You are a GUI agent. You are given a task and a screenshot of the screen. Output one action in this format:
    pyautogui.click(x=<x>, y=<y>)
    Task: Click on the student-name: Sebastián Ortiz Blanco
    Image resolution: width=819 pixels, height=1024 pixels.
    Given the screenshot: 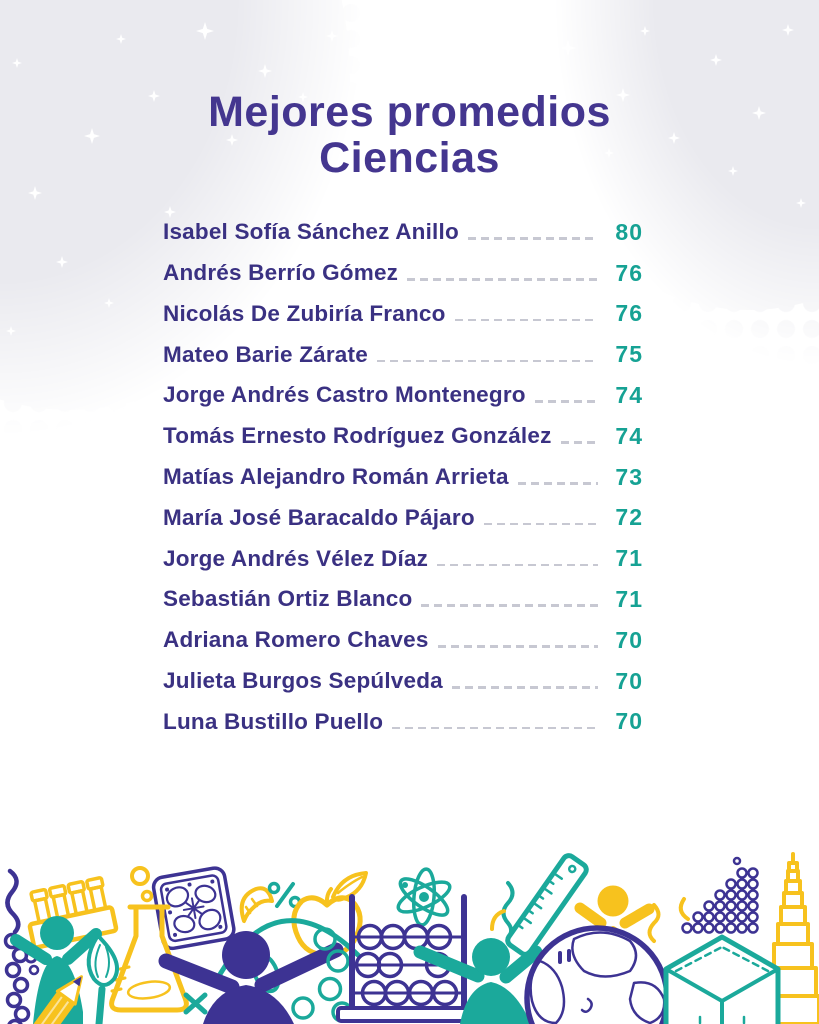 What is the action you would take?
    pyautogui.click(x=288, y=599)
    